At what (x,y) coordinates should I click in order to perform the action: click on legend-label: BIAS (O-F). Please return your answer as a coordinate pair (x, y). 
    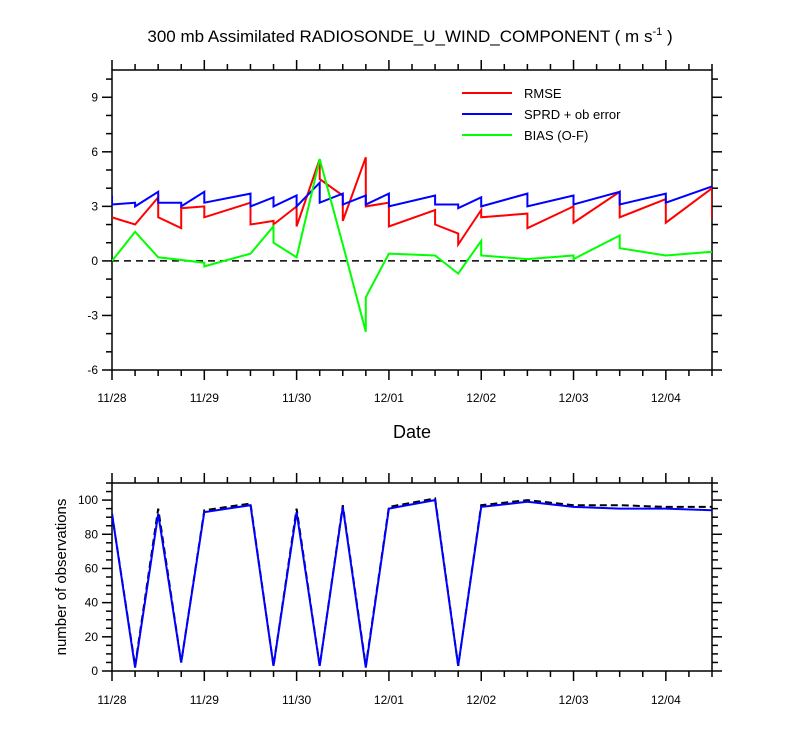
    Looking at the image, I should click on (556, 135).